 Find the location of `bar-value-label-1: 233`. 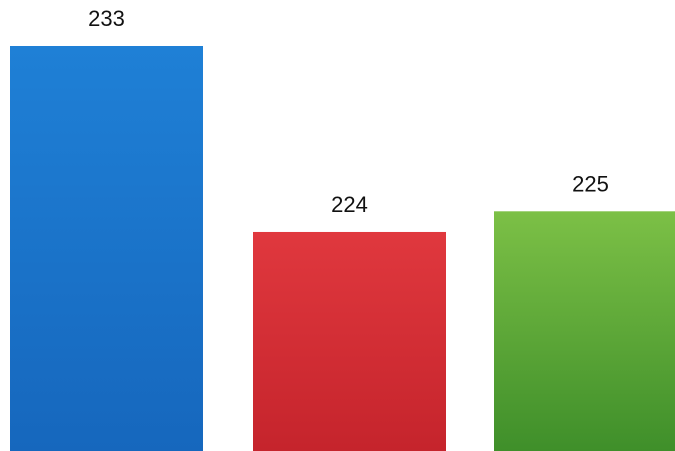

bar-value-label-1: 233 is located at coordinates (106, 18).